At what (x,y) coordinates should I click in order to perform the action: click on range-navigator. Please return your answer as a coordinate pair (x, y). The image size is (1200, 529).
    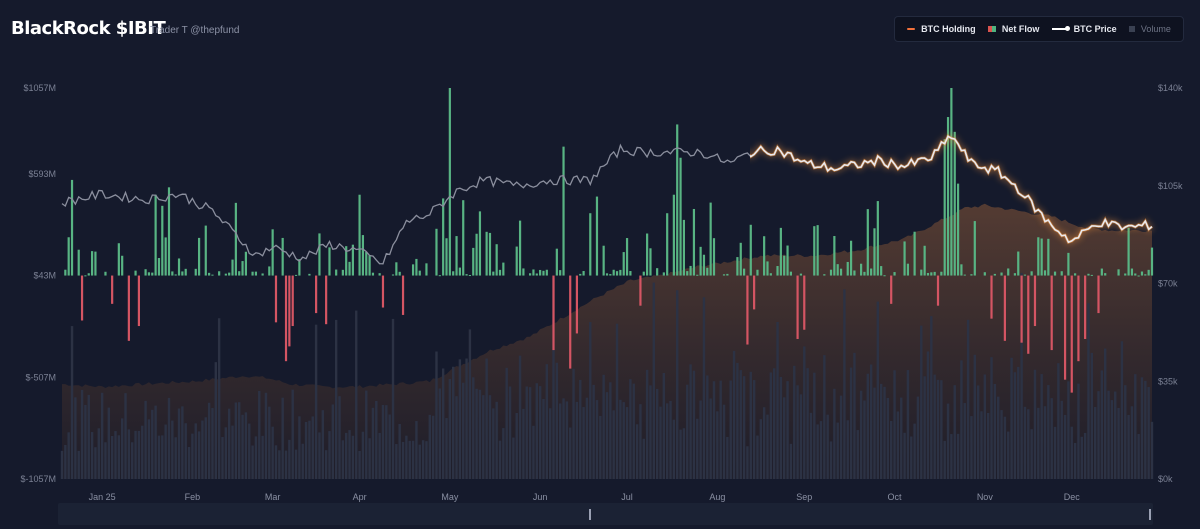
    Looking at the image, I should click on (605, 514).